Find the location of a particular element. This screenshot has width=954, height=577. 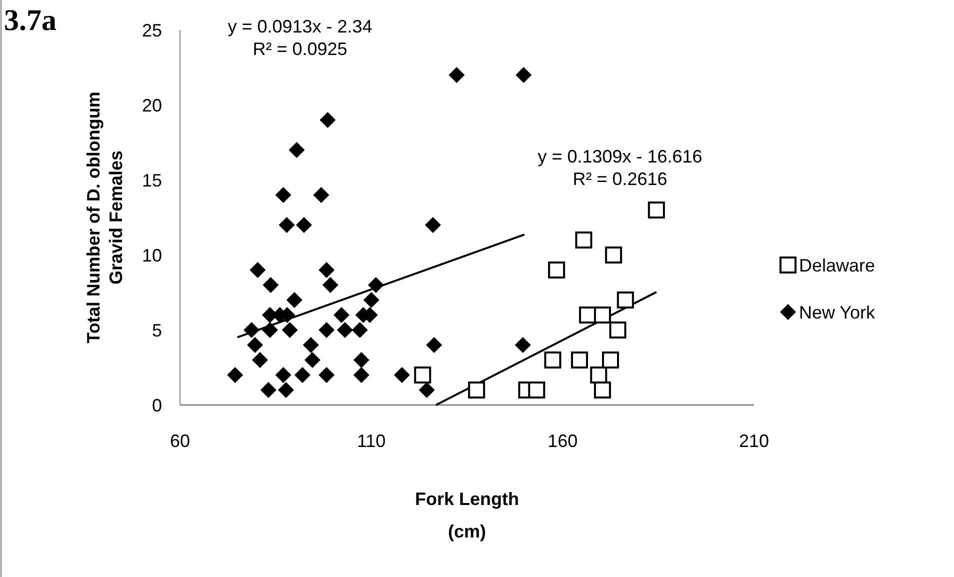

y-tick-label: 10 is located at coordinates (152, 255).